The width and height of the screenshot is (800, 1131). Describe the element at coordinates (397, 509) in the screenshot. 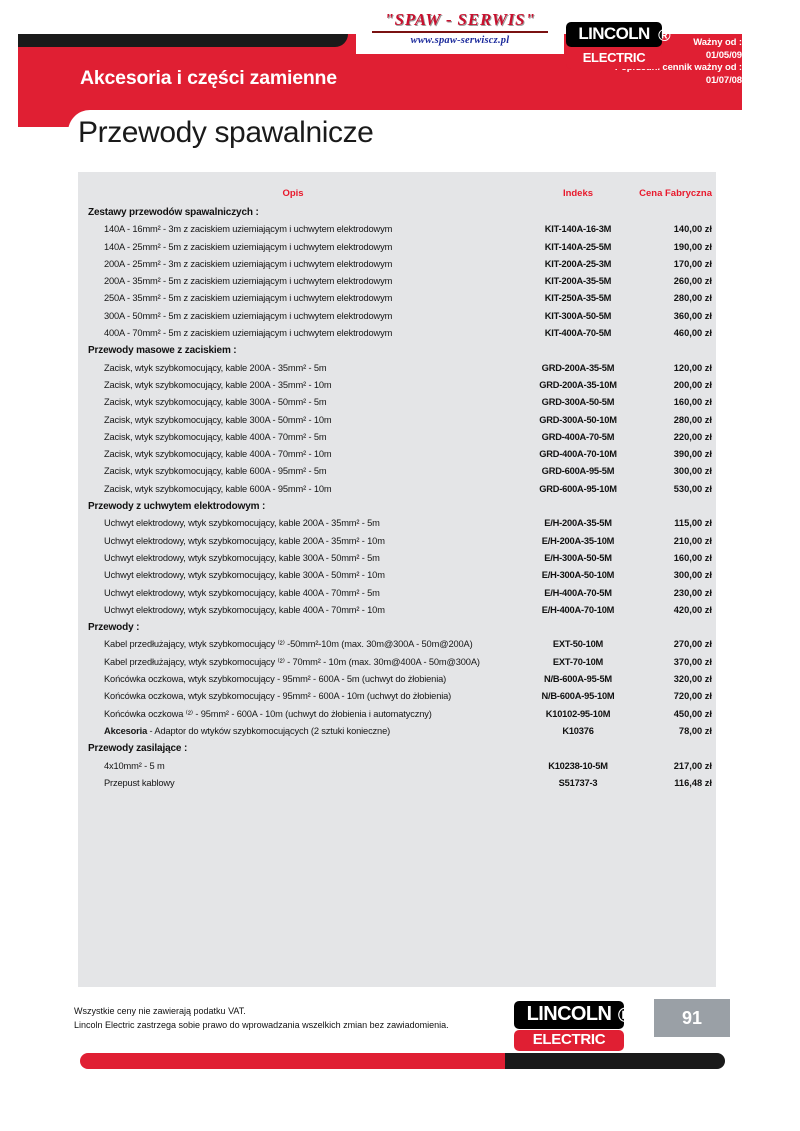

I see `table-group-row: Przewody z uchwytem elektrodowym :` at that location.